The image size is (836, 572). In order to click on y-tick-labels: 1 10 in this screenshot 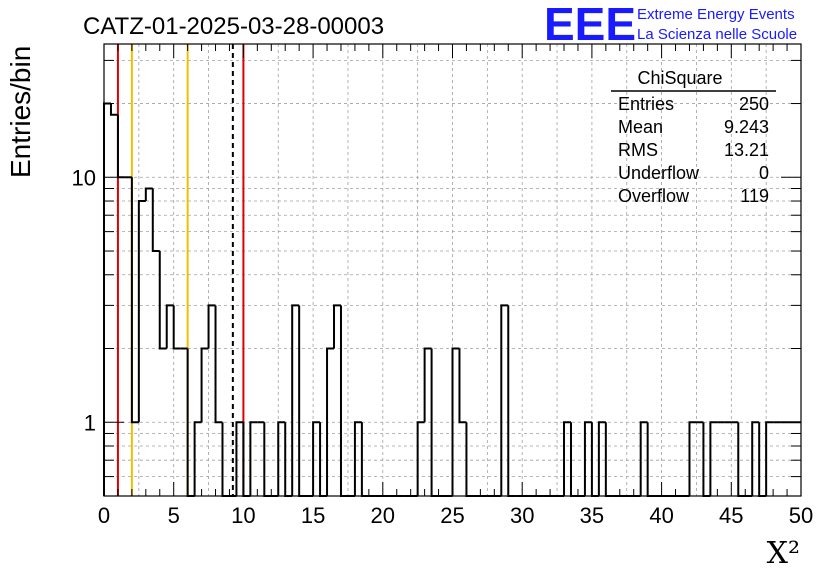, I will do `click(84, 300)`.